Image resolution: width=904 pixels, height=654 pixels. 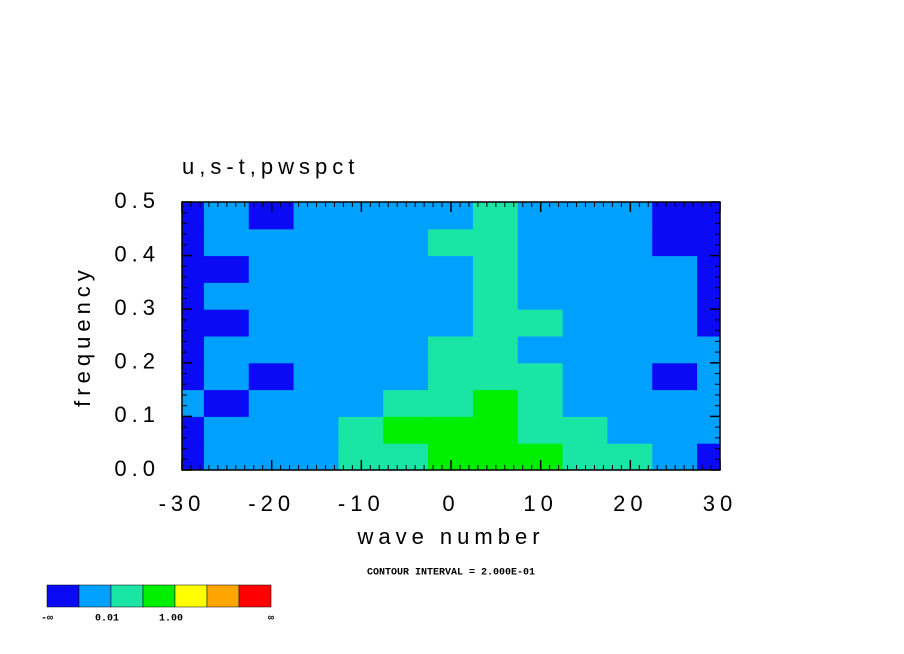 I want to click on y-axis-label: frequency, so click(x=82, y=336).